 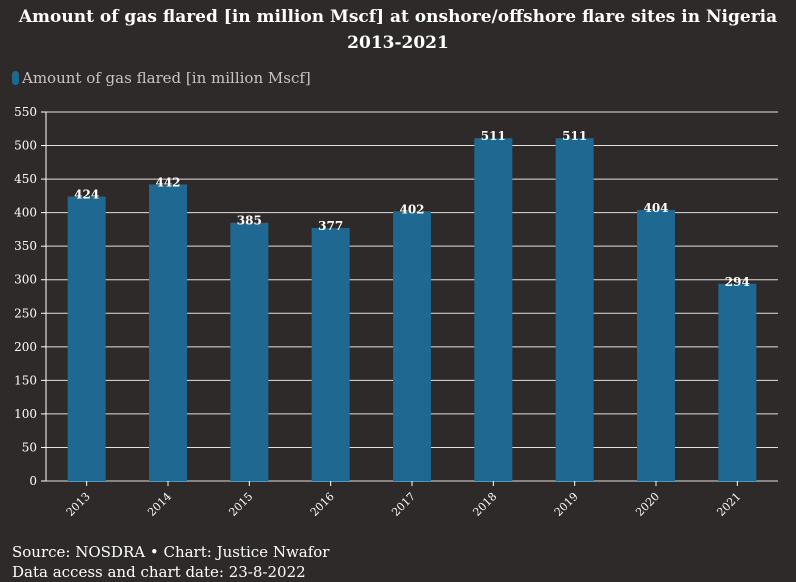 What do you see at coordinates (655, 208) in the screenshot?
I see `data-label: 404` at bounding box center [655, 208].